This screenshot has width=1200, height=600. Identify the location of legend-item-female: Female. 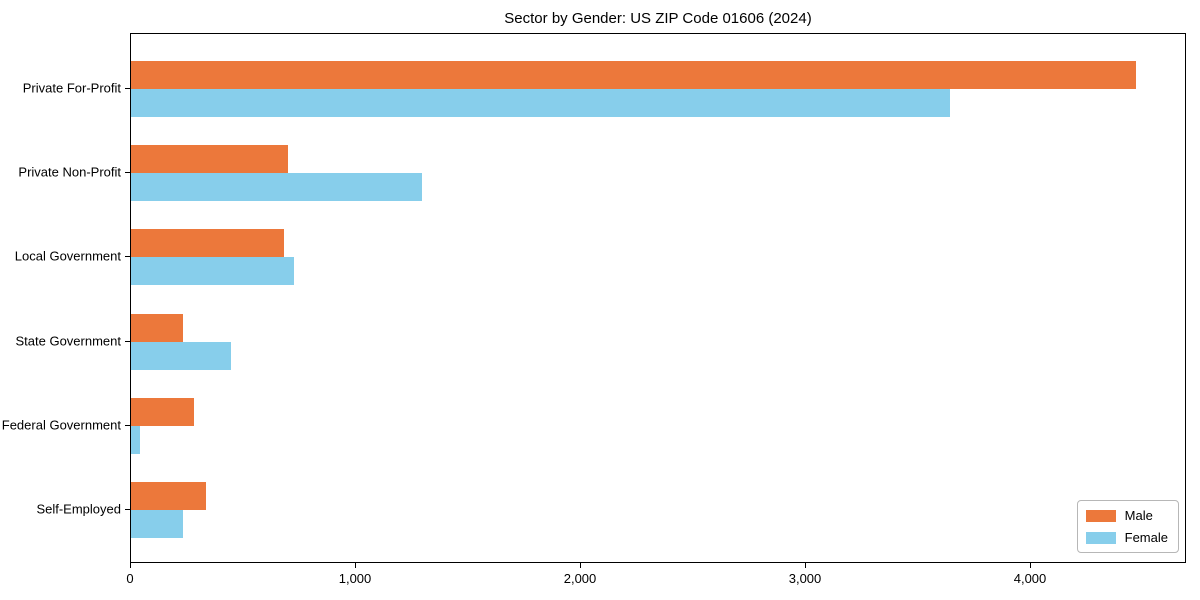
(1126, 537).